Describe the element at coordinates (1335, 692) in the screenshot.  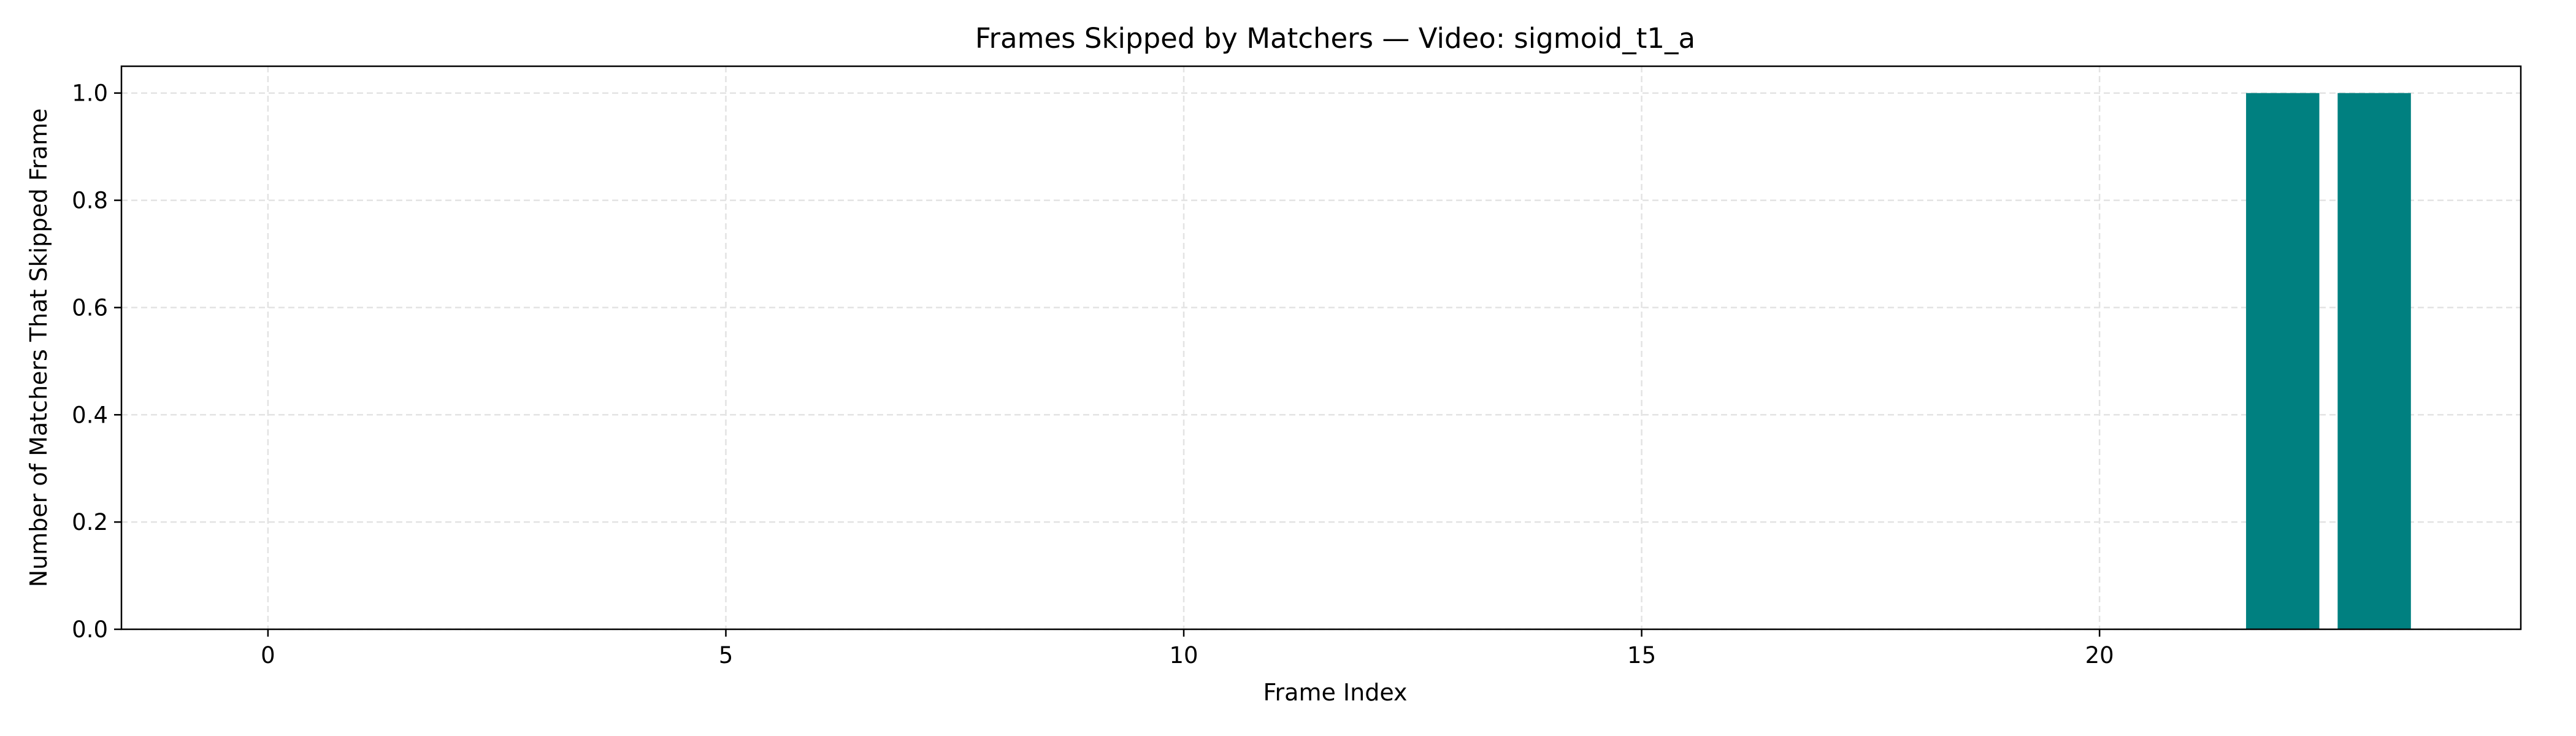
I see `x-axis-label: Frame Index` at that location.